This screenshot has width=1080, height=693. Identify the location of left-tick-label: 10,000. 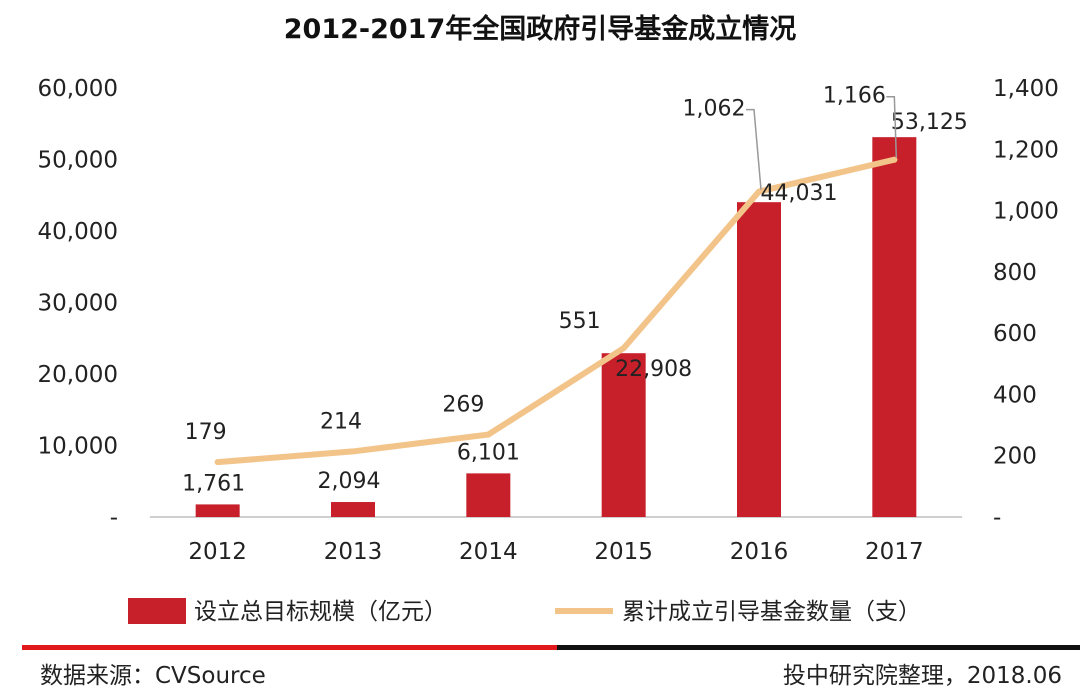
(78, 447).